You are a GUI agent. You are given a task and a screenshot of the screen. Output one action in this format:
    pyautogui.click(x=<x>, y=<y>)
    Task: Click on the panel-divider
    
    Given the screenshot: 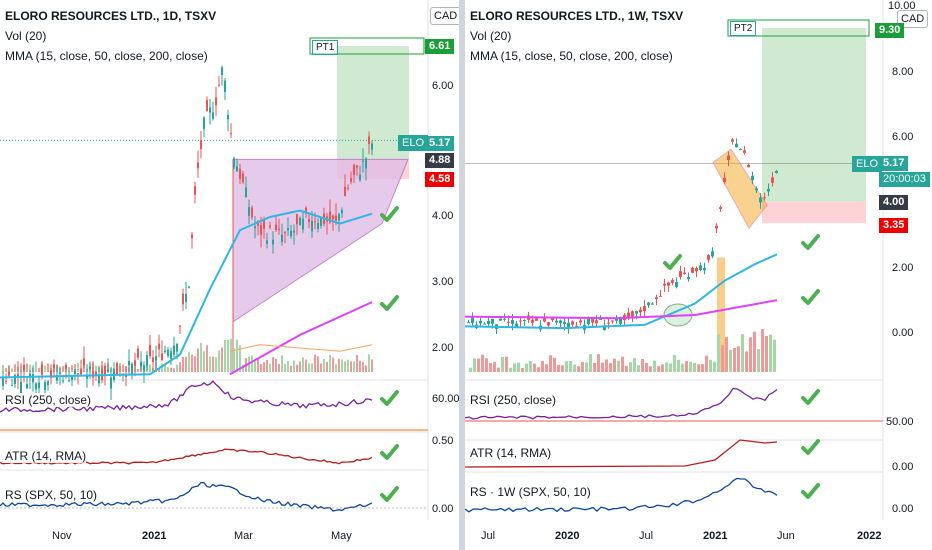 What is the action you would take?
    pyautogui.click(x=462, y=275)
    